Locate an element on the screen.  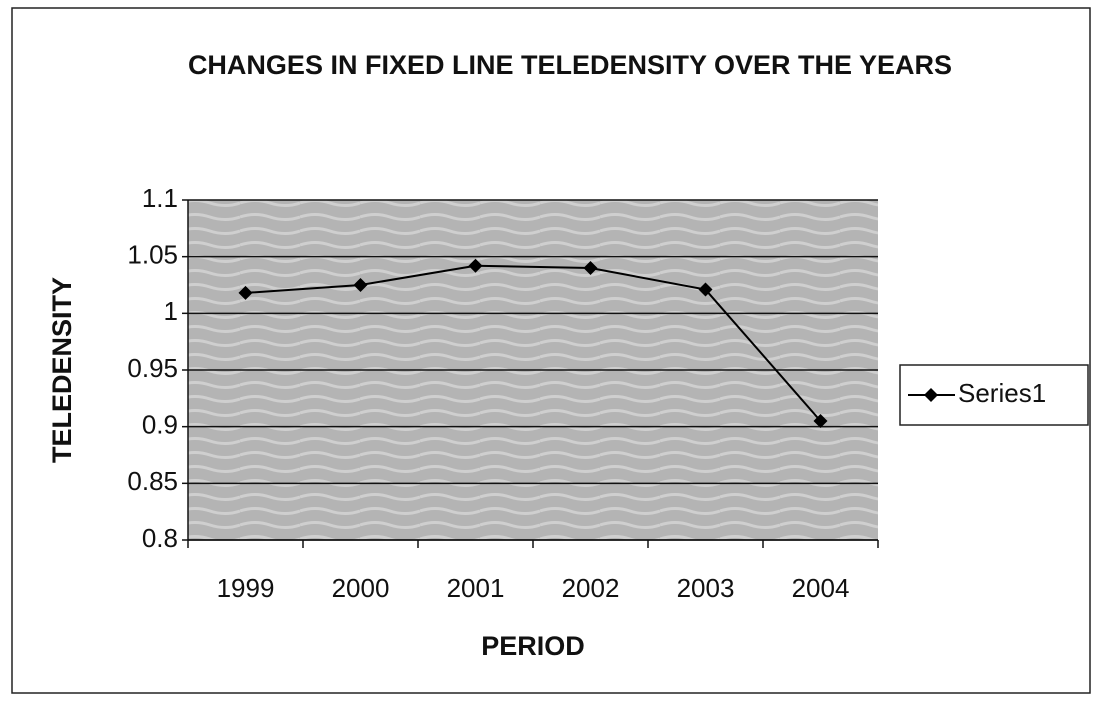
legend-marker is located at coordinates (931, 395).